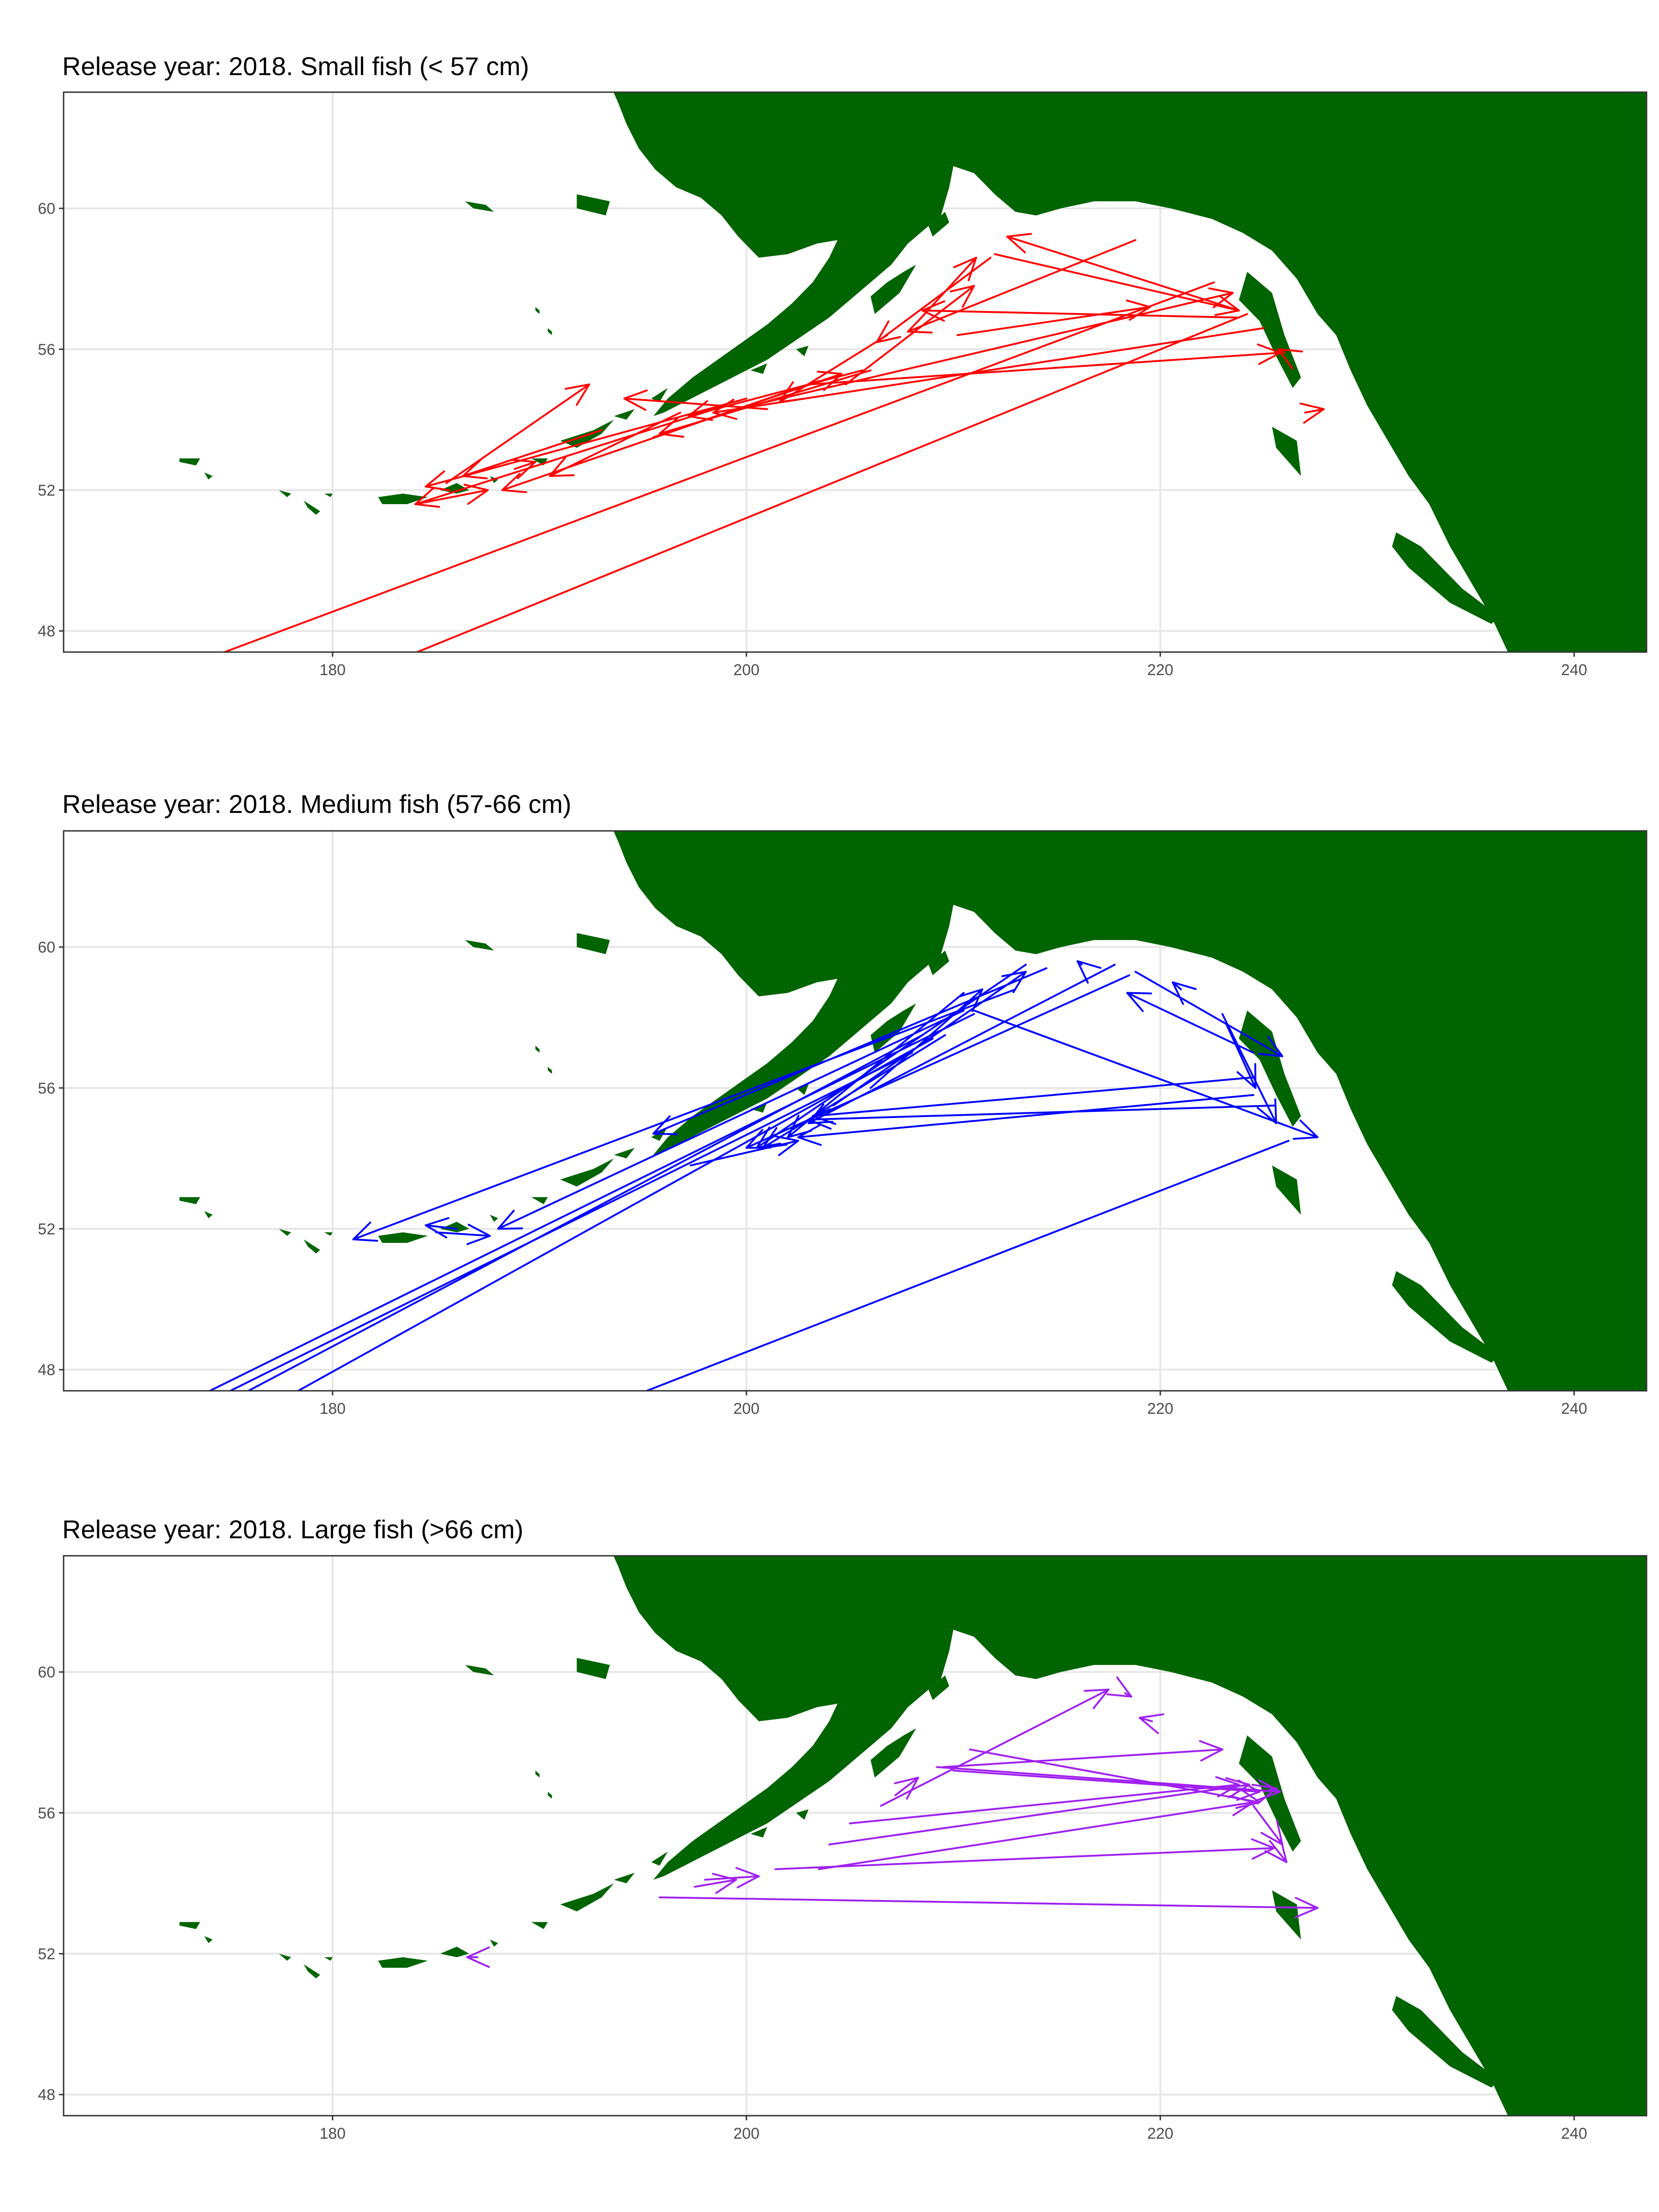 Image resolution: width=1659 pixels, height=2212 pixels. What do you see at coordinates (1574, 2133) in the screenshot?
I see `x-tick-label: 240` at bounding box center [1574, 2133].